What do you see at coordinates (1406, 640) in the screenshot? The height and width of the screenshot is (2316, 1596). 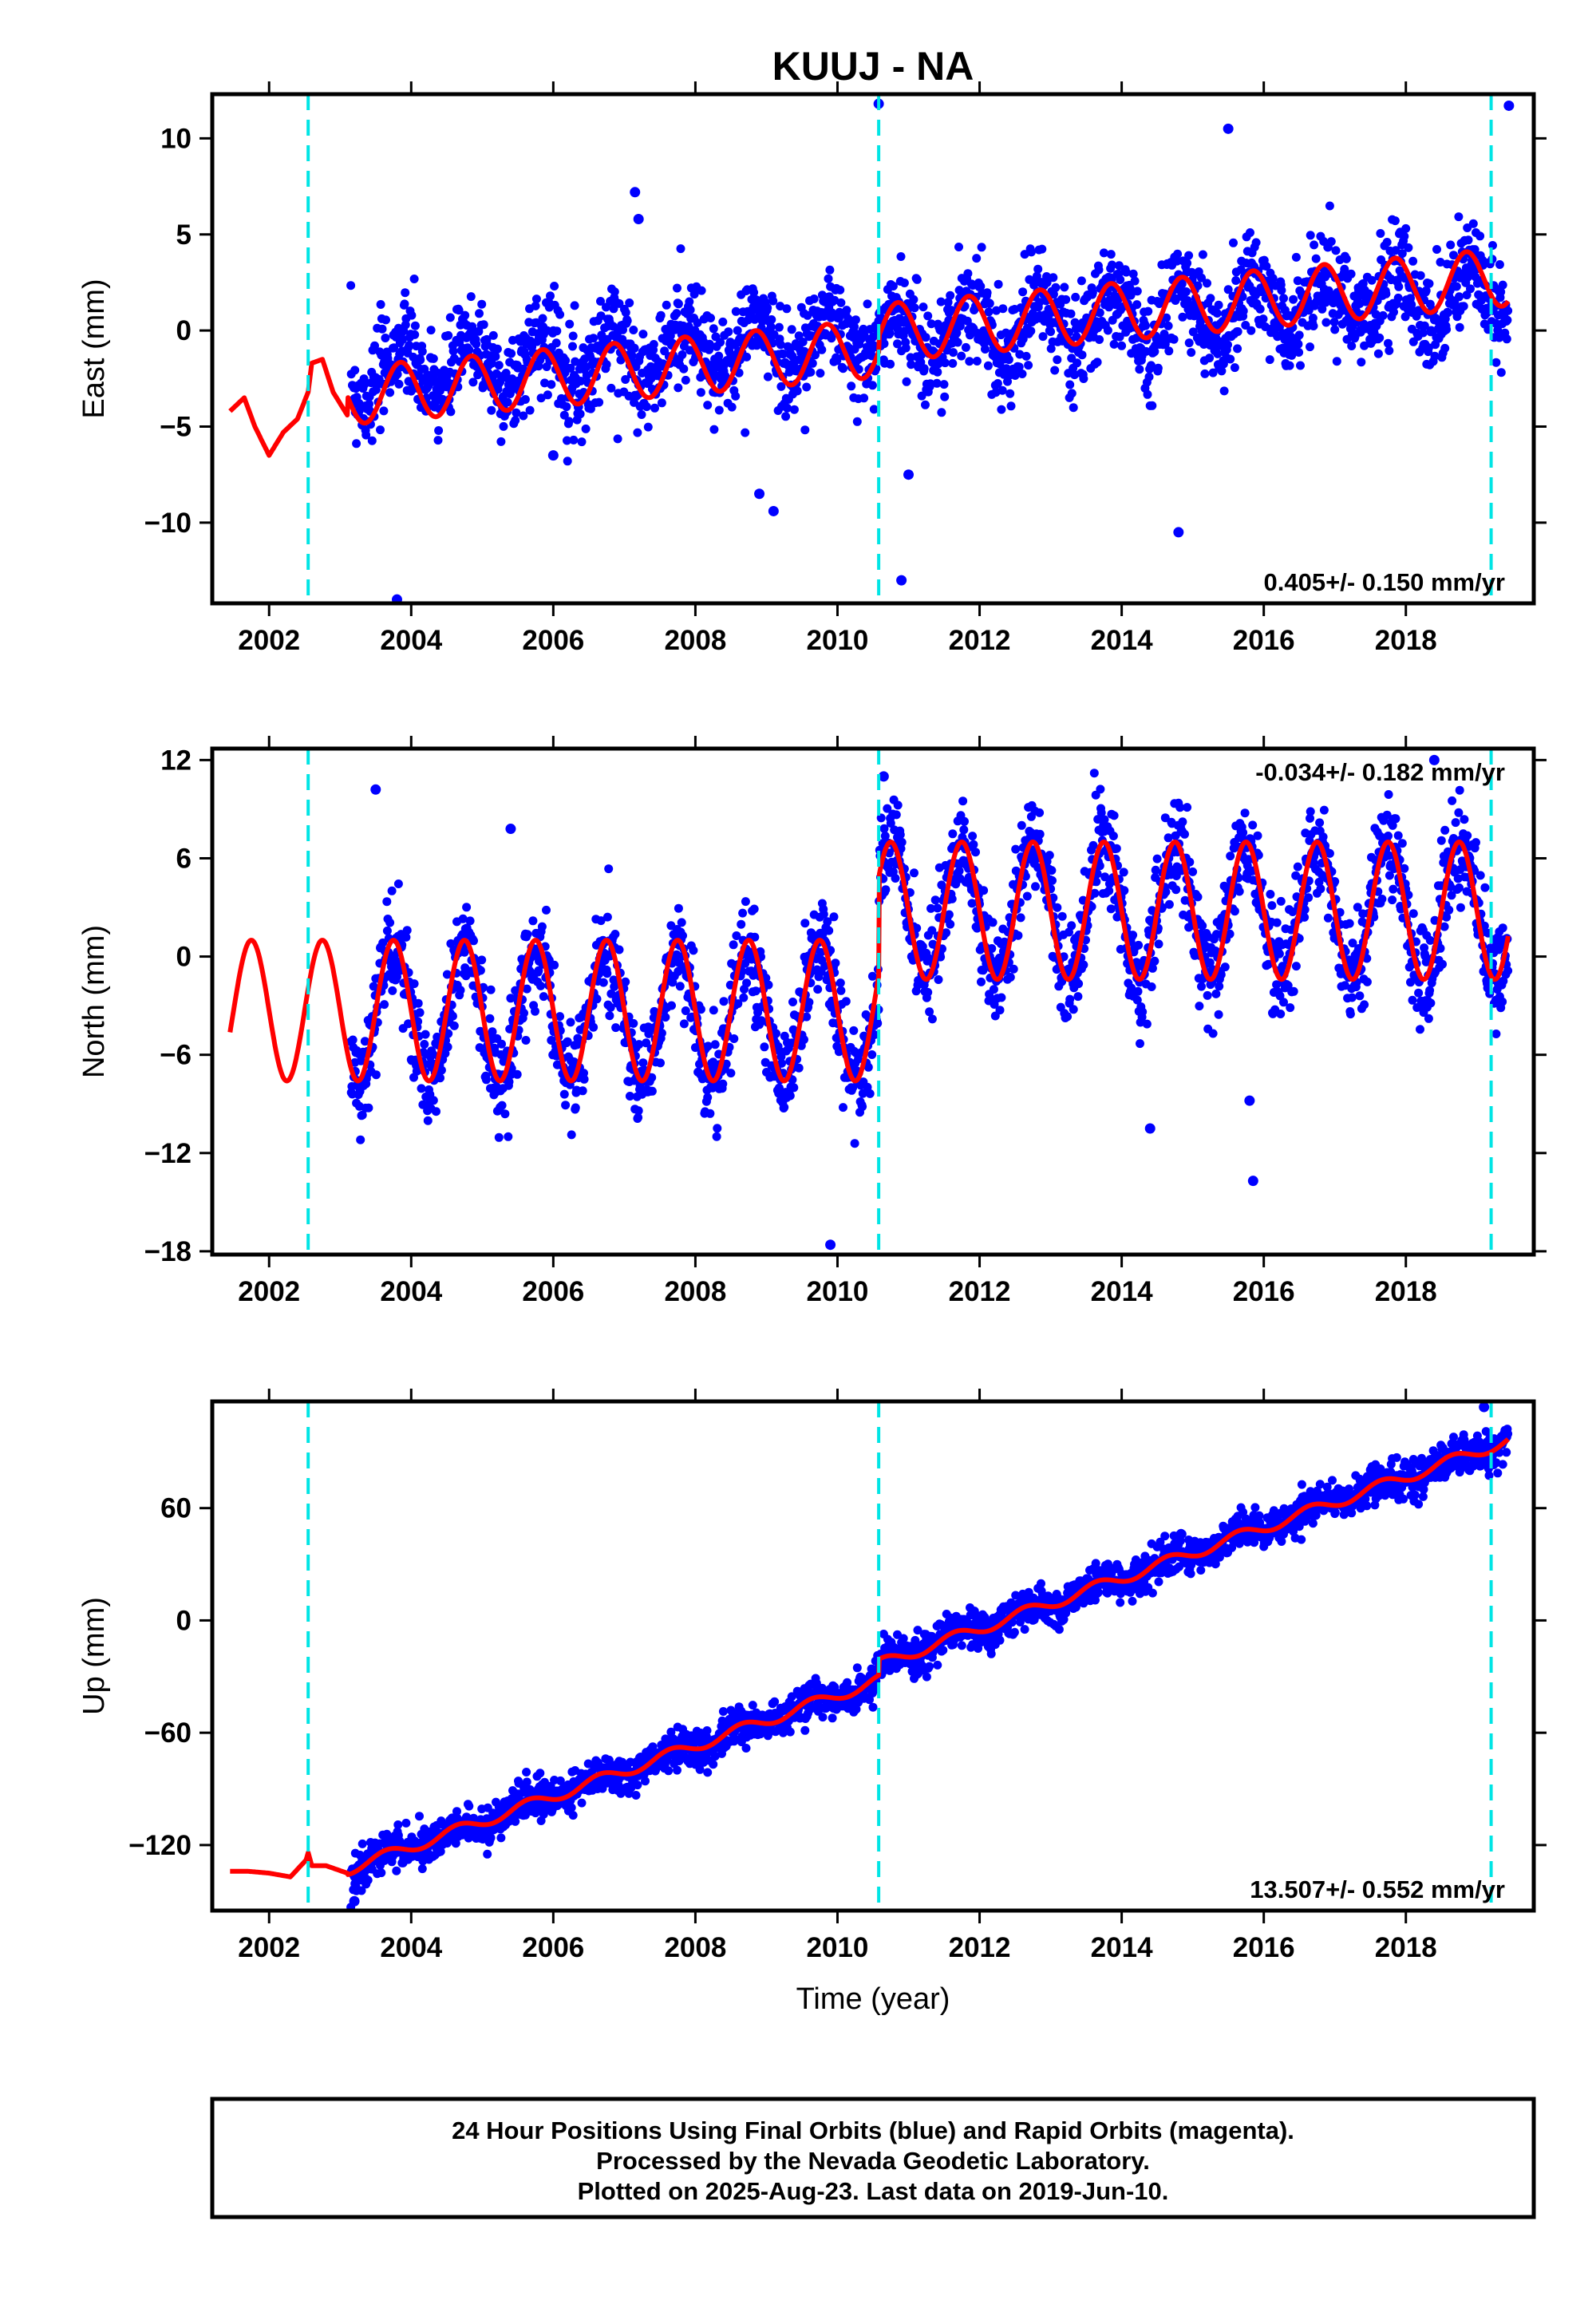 I see `x-tick-label: 2018` at bounding box center [1406, 640].